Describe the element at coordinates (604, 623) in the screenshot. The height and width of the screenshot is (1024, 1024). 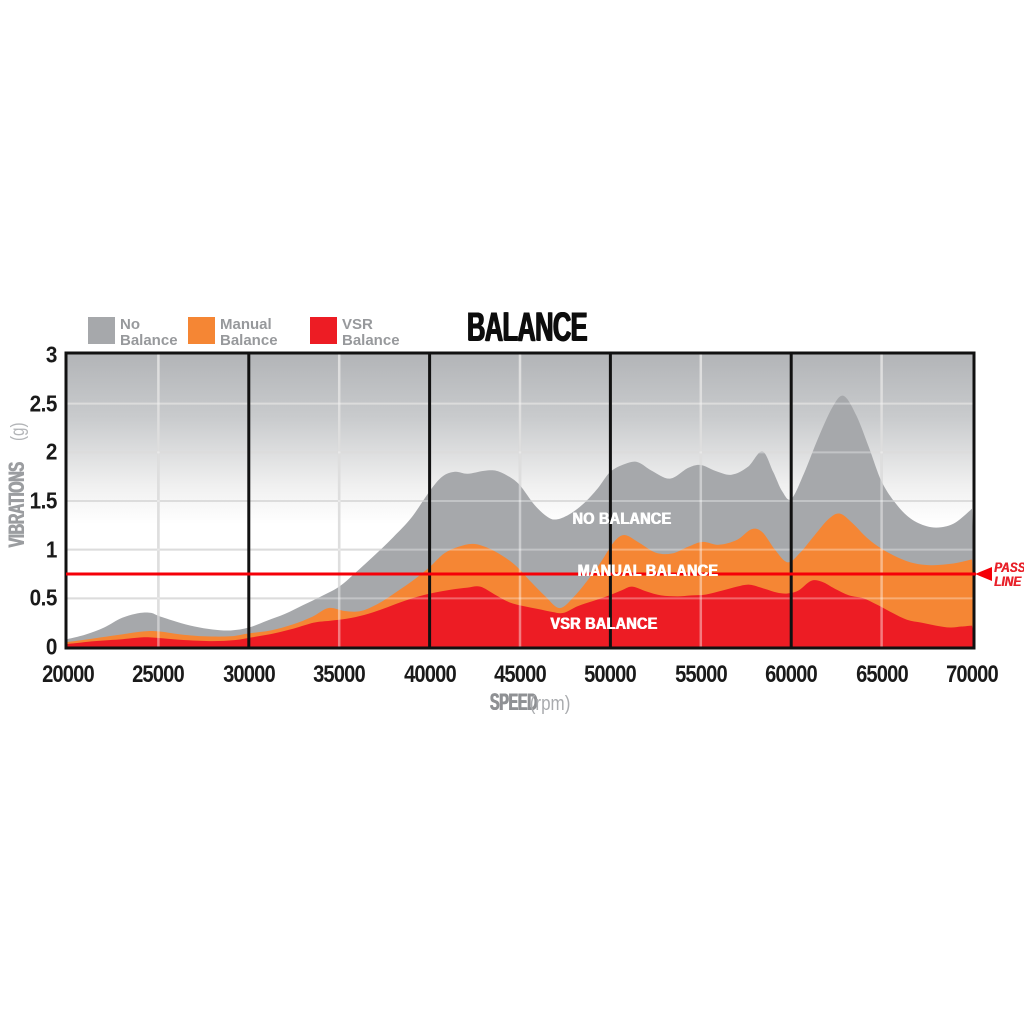
I see `vsr-balance-area-label: VSR BALANCE` at that location.